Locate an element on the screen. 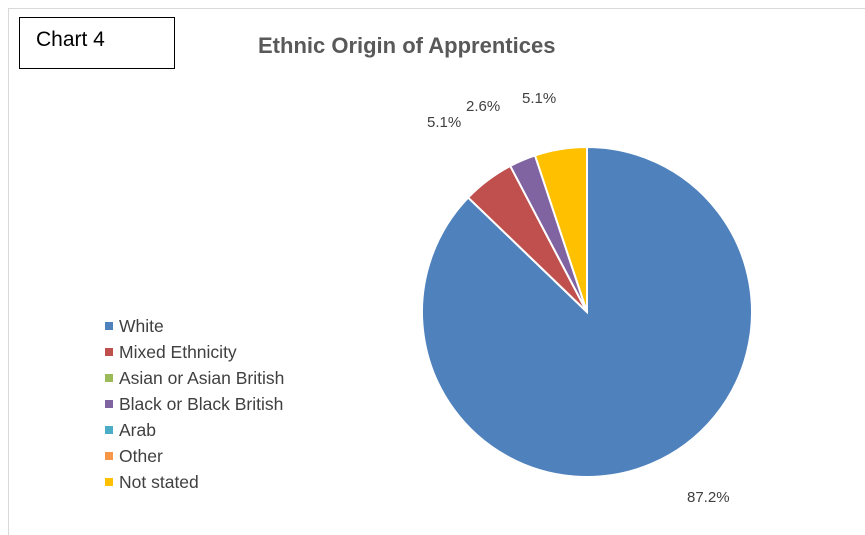 This screenshot has width=865, height=535. legend-label: Mixed Ethnicity is located at coordinates (178, 351).